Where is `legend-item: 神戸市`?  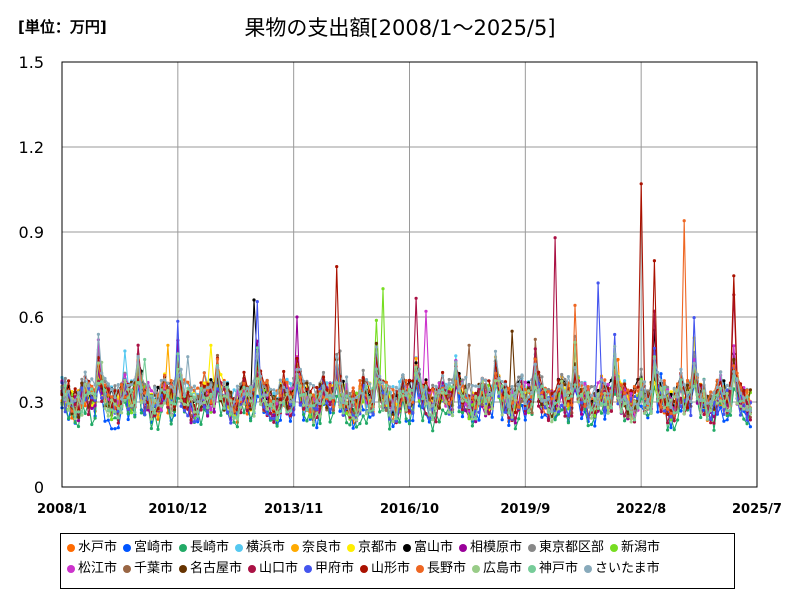
legend-item: 神戸市 is located at coordinates (553, 569).